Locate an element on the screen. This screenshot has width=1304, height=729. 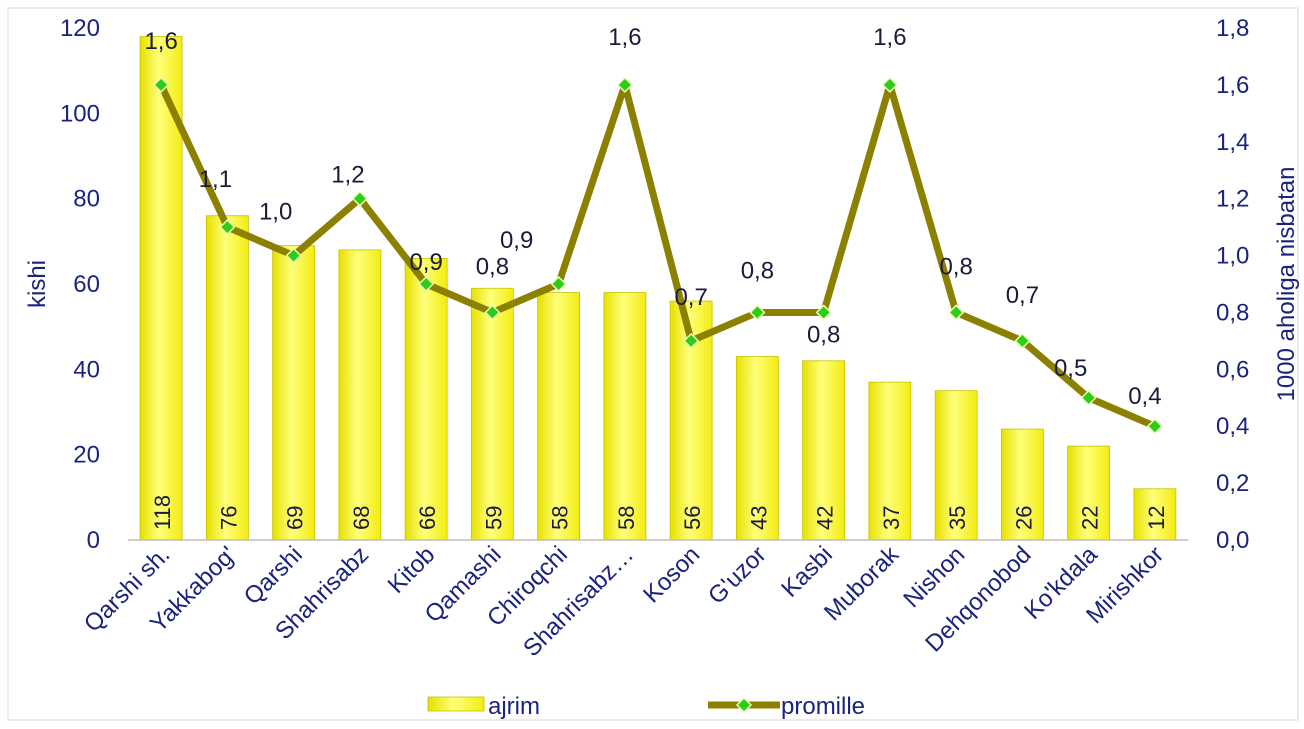
bar-value-label: 35 is located at coordinates (957, 518).